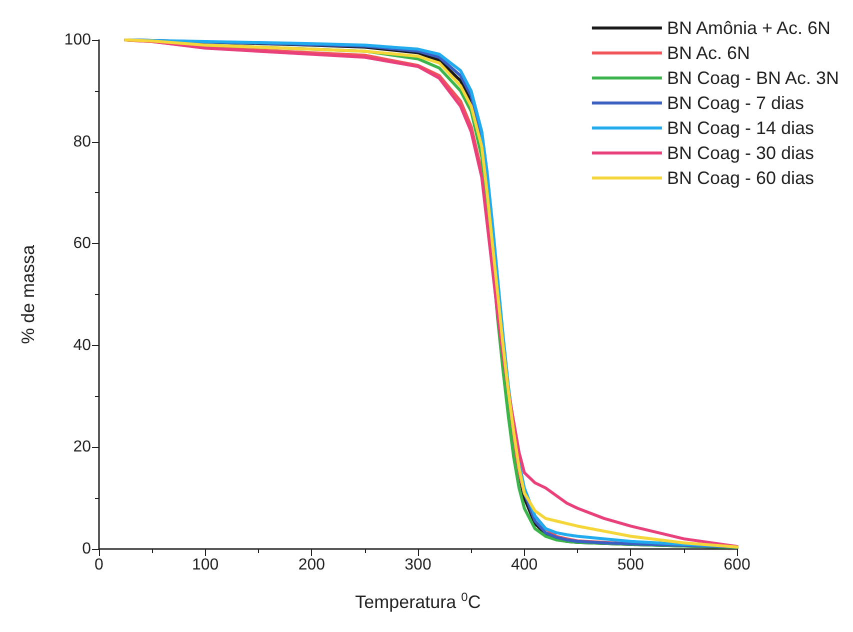 The image size is (853, 632). What do you see at coordinates (740, 128) in the screenshot?
I see `legend-label: BN Coag - 14 dias` at bounding box center [740, 128].